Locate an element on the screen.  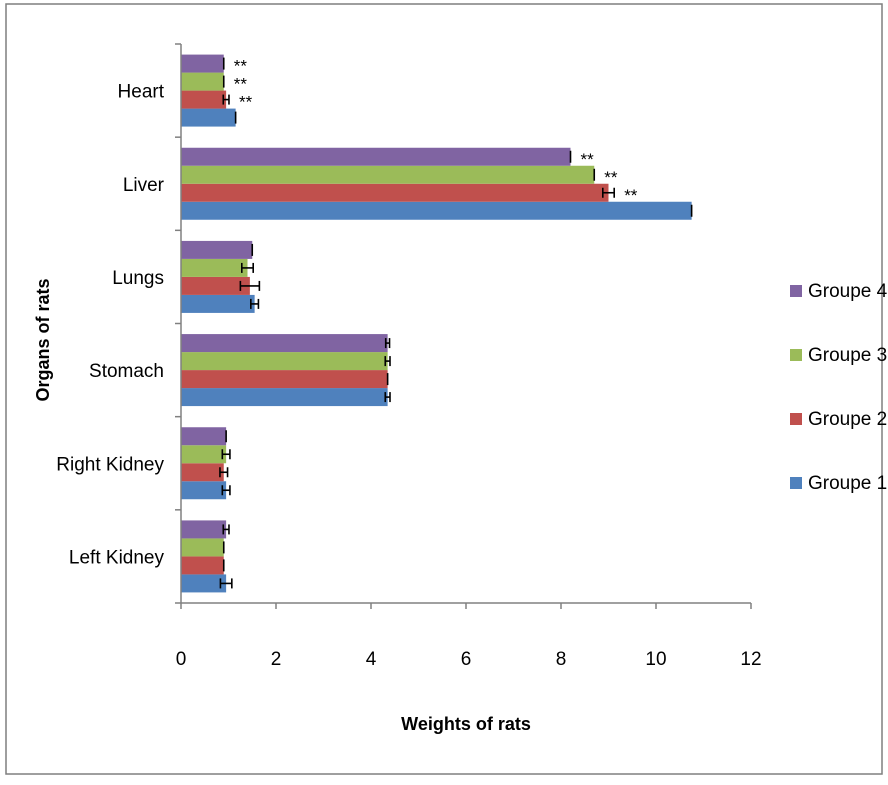
x-tick-label: 4 is located at coordinates (371, 659).